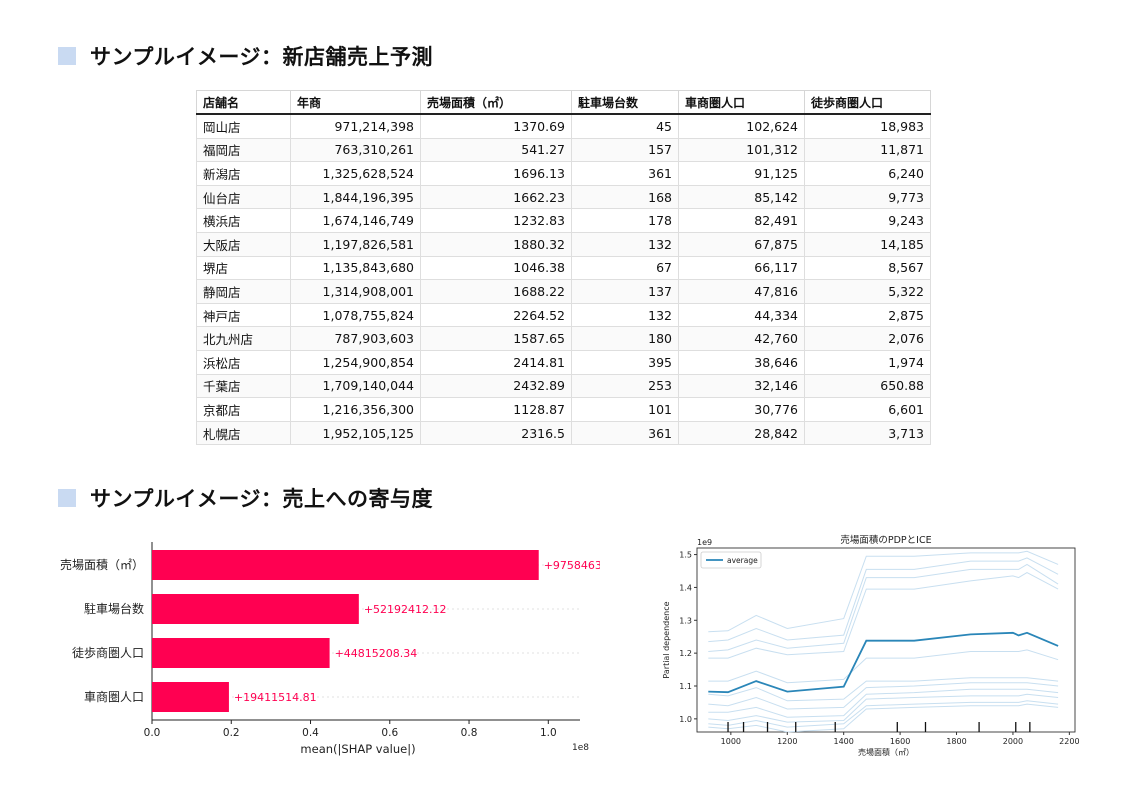 This screenshot has height=800, width=1128. Describe the element at coordinates (741, 102) in the screenshot. I see `column-header: 車商圏人口` at that location.